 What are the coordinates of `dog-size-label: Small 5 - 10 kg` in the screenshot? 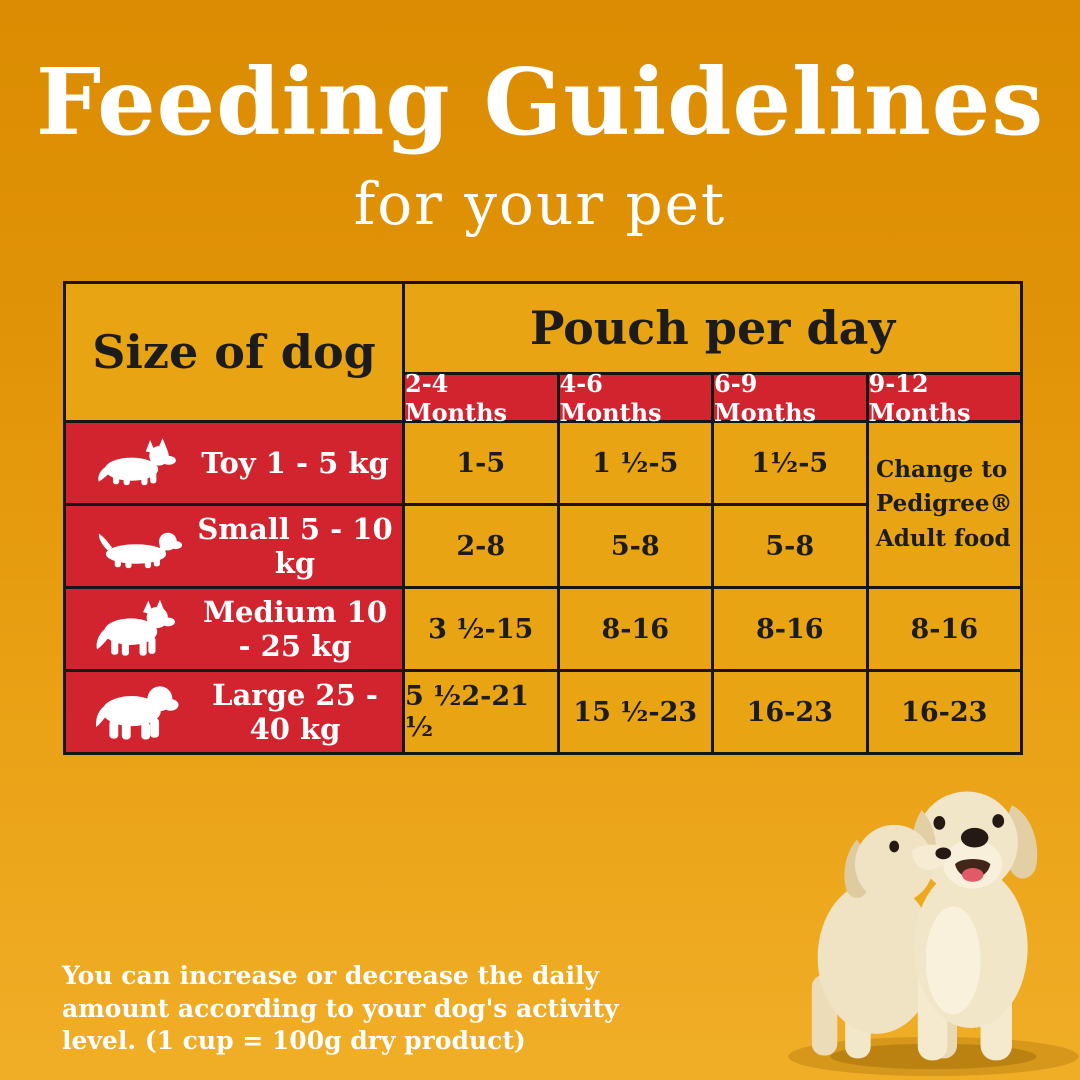 It's located at (295, 546).